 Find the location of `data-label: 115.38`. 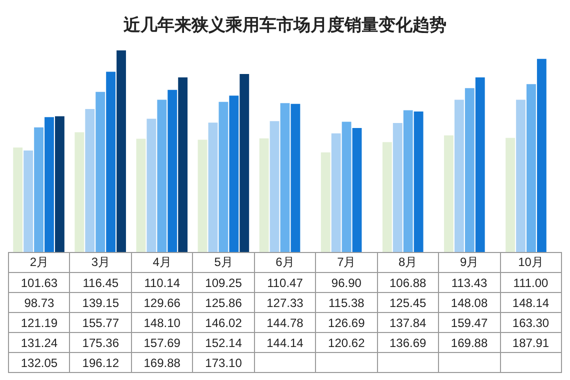

data-label: 115.38 is located at coordinates (347, 302).